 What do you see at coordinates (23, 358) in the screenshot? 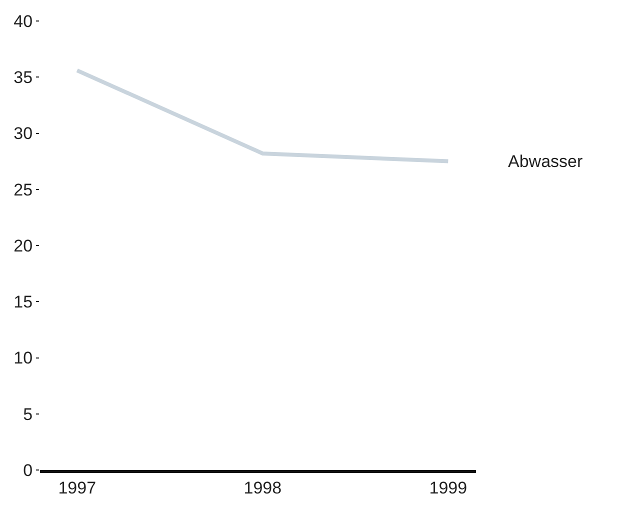
I see `y-tick-label: 10` at bounding box center [23, 358].